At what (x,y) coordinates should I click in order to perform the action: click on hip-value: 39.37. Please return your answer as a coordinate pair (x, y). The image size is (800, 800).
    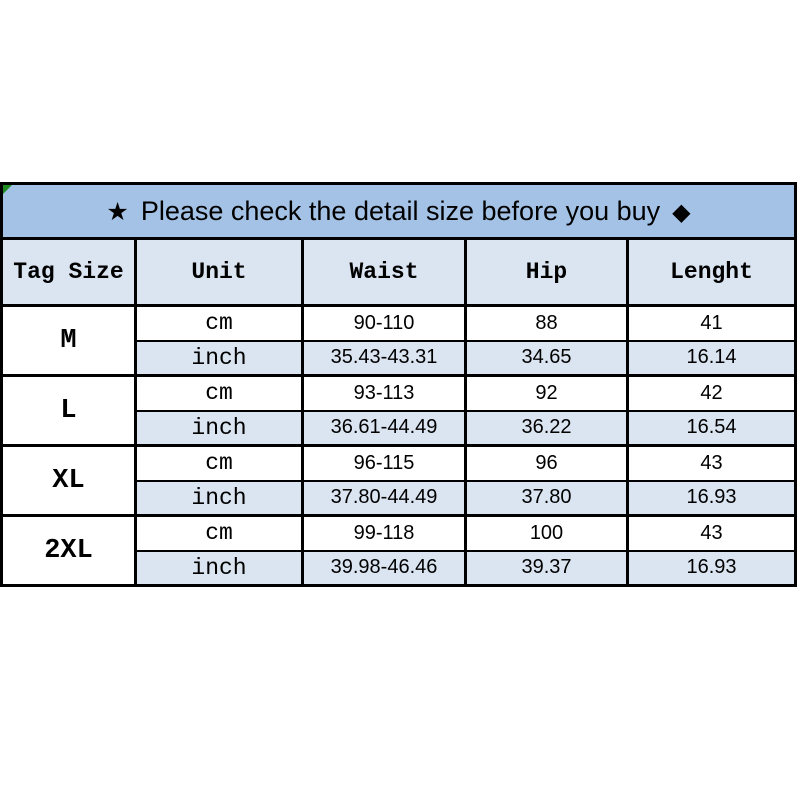
    Looking at the image, I should click on (546, 568).